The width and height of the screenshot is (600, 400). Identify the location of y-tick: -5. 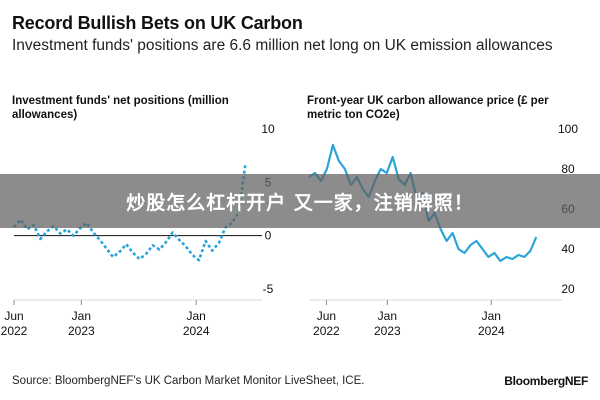
(268, 289).